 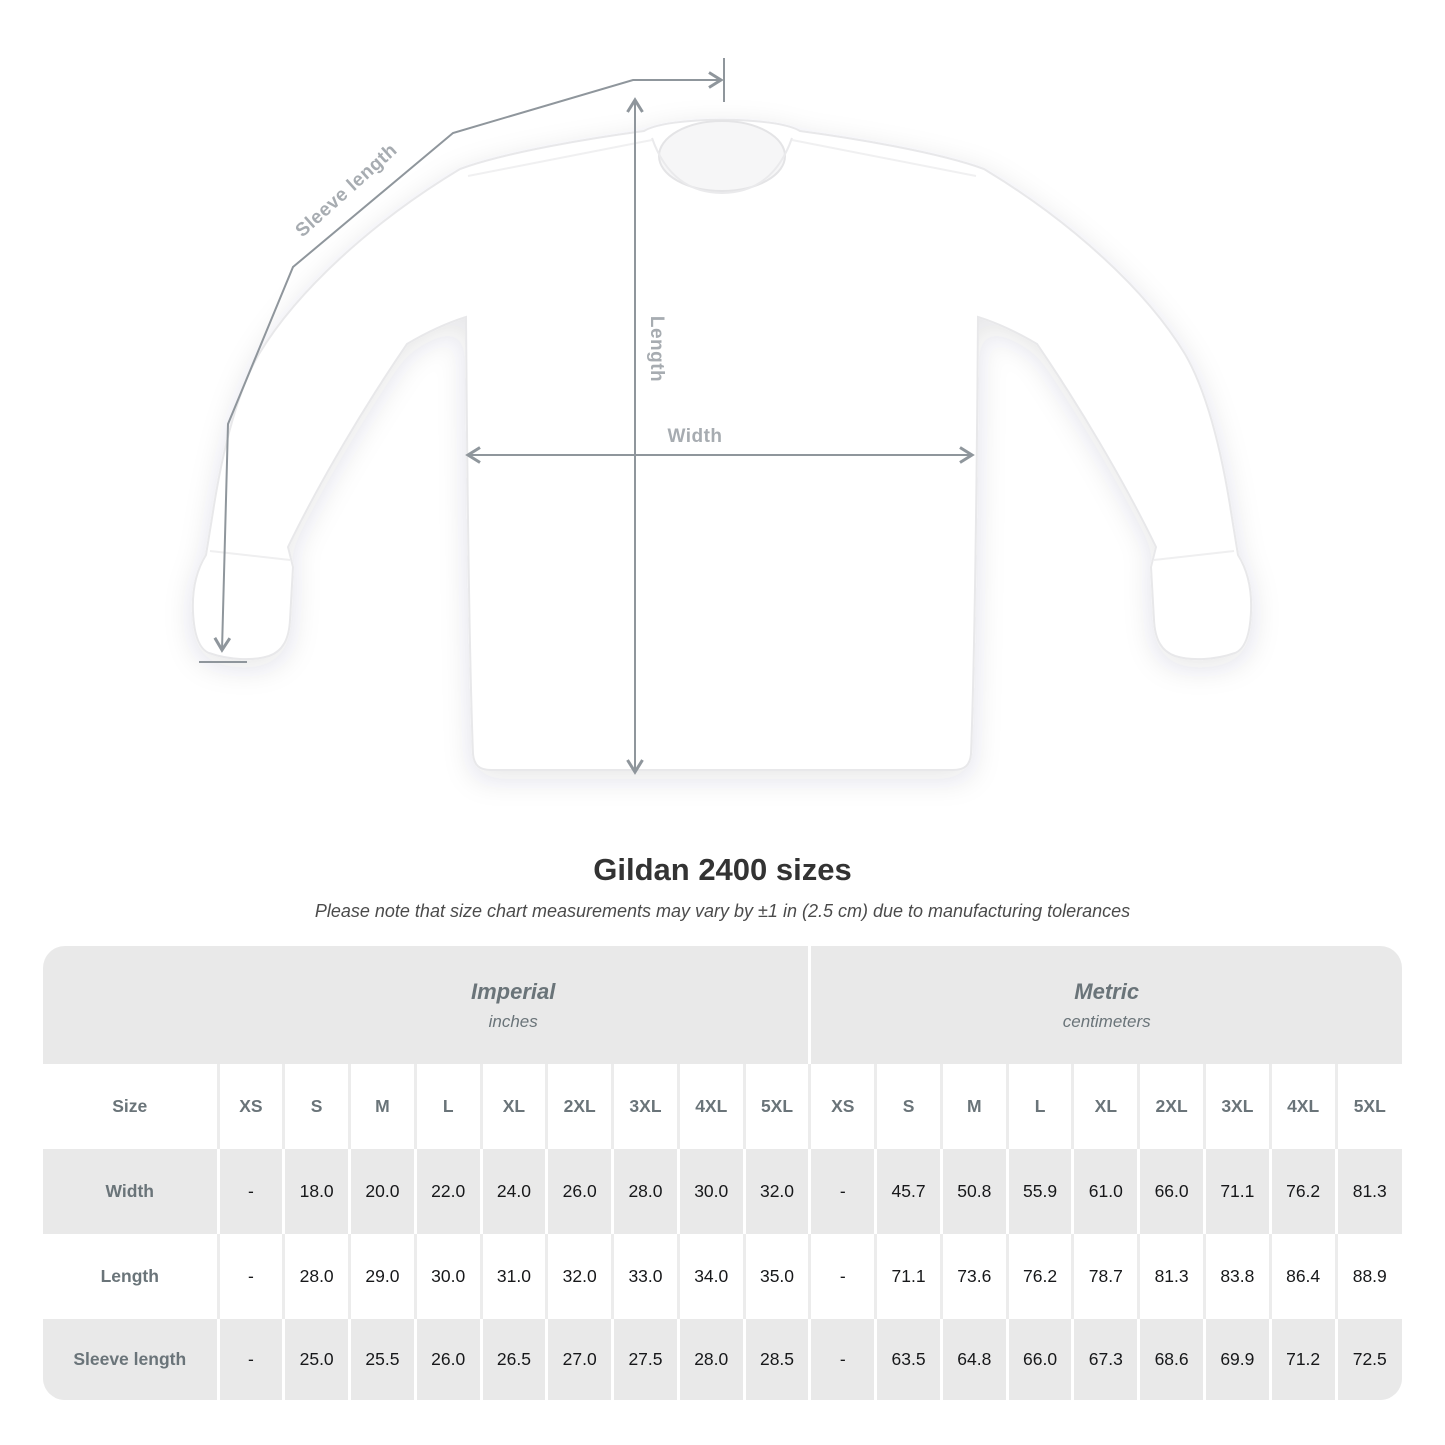 What do you see at coordinates (695, 436) in the screenshot?
I see `width-label: Width` at bounding box center [695, 436].